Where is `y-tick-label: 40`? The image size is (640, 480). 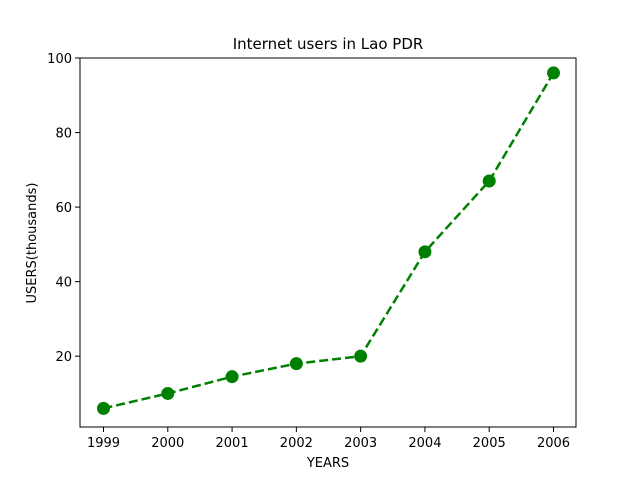
y-tick-label: 40 is located at coordinates (63, 283).